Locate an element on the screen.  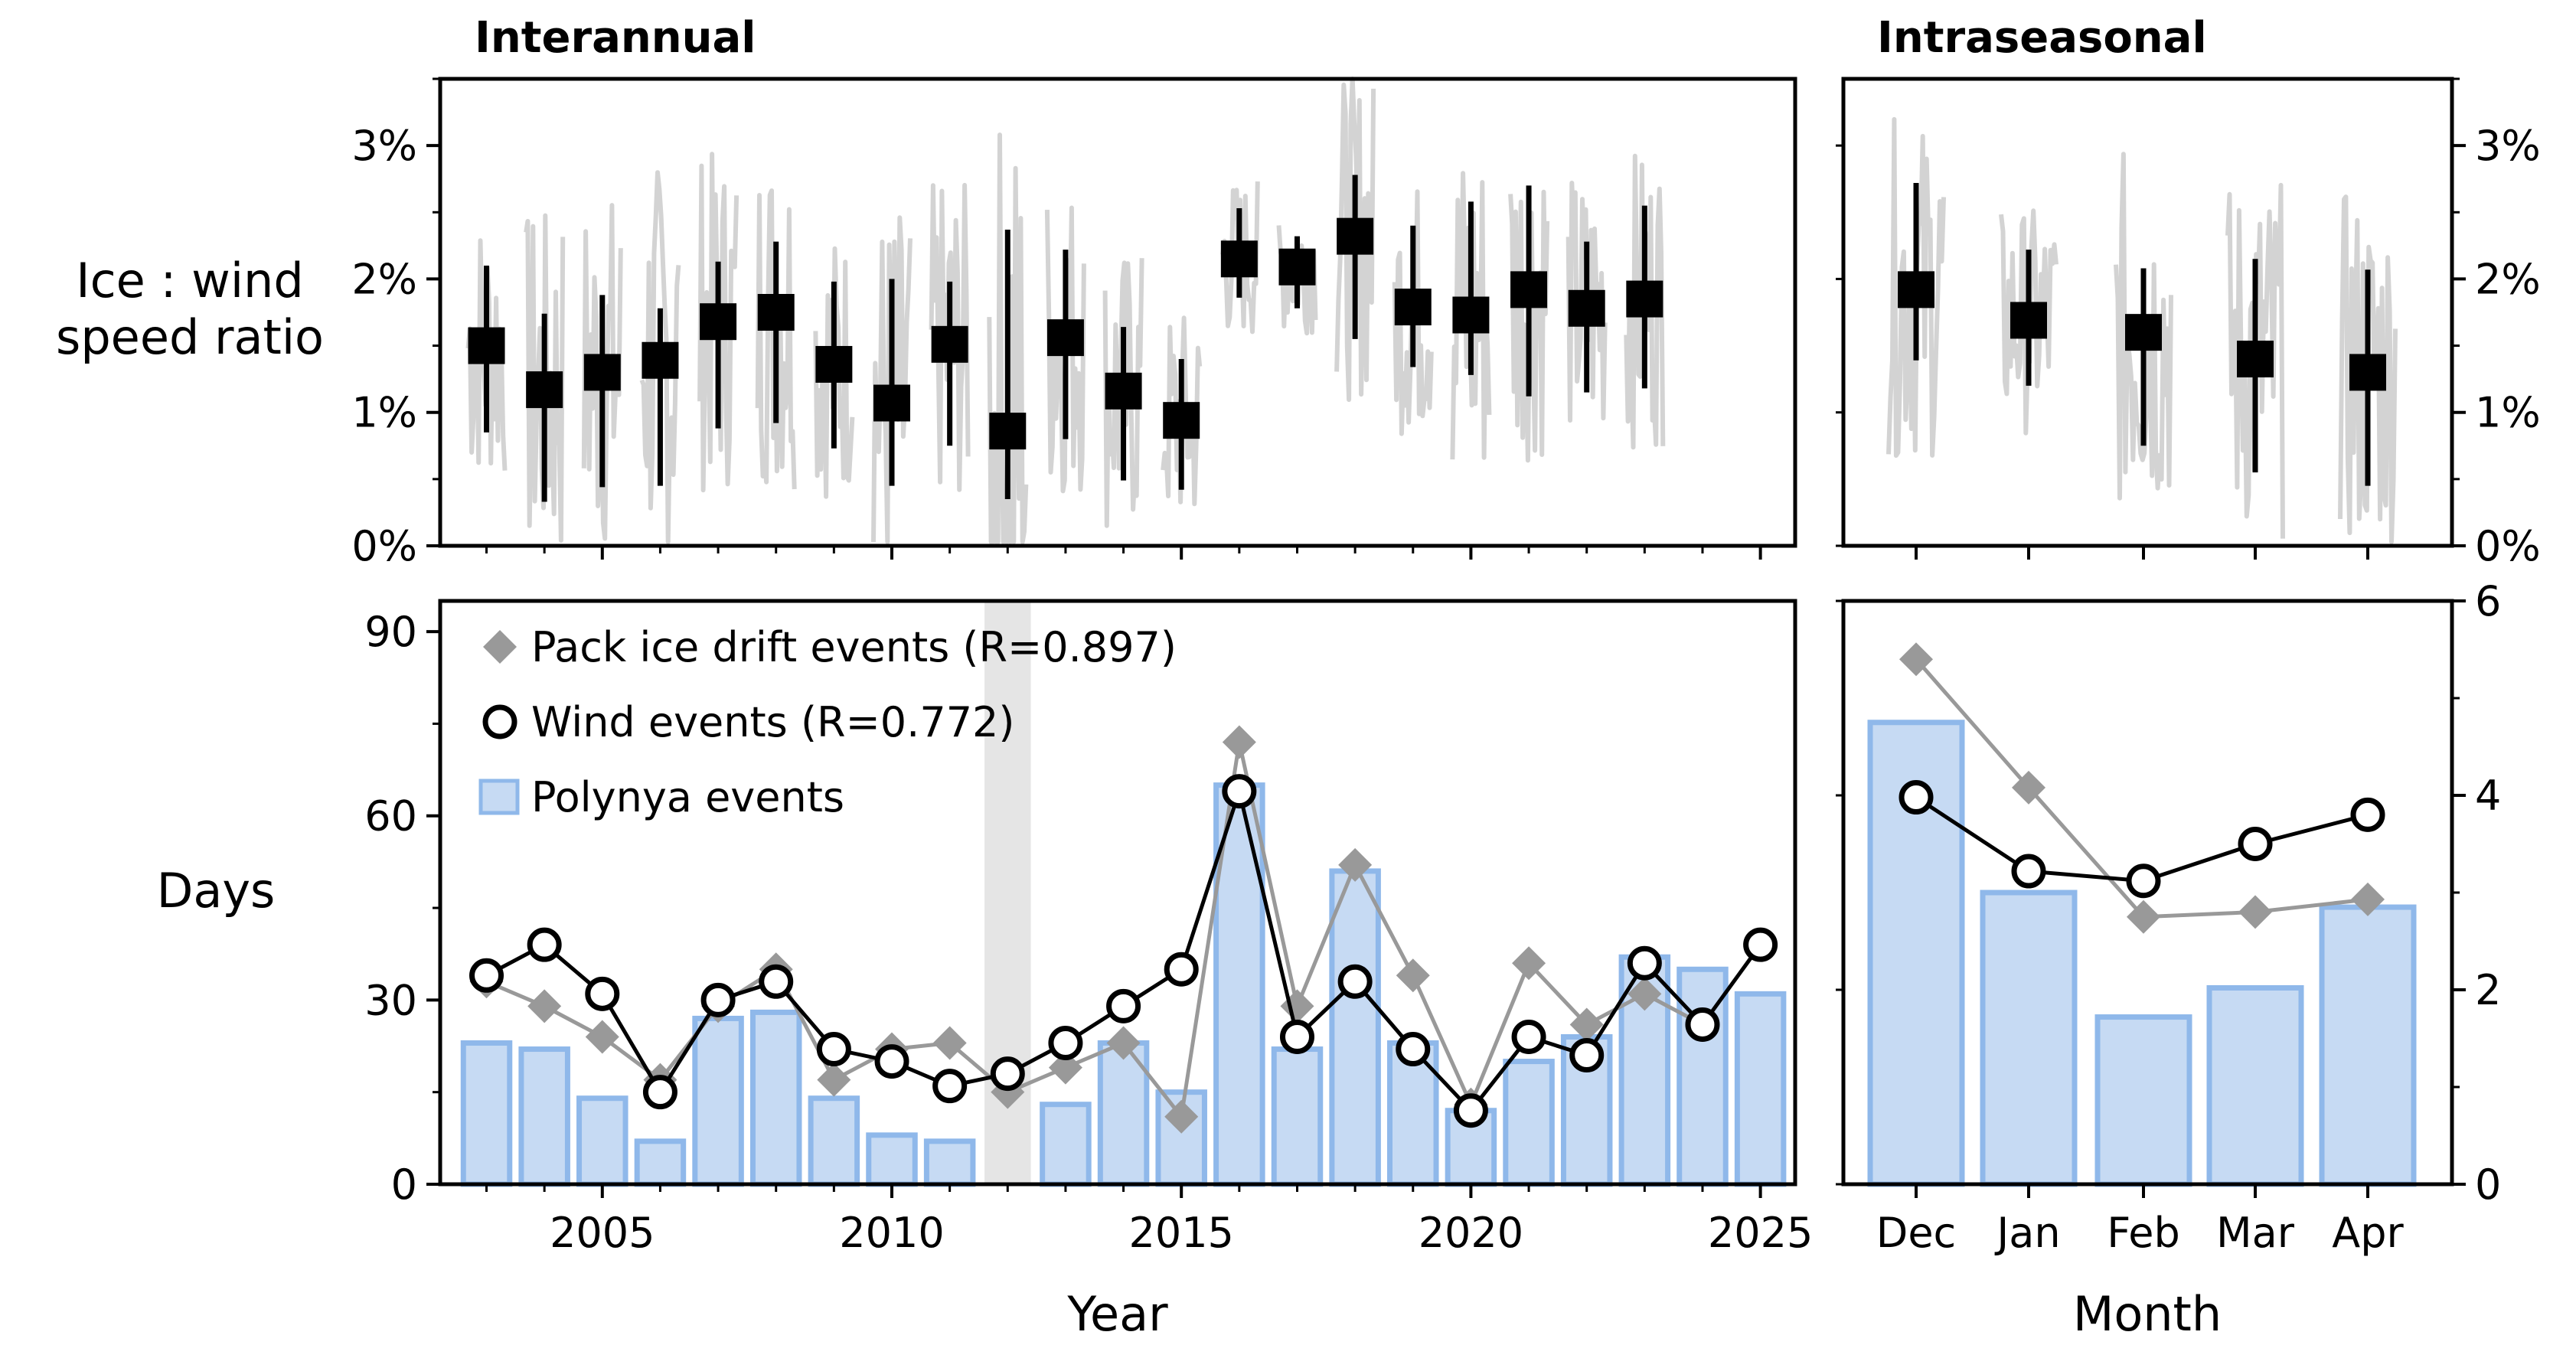
legend-item-polynya: Polynya events is located at coordinates (661, 797).